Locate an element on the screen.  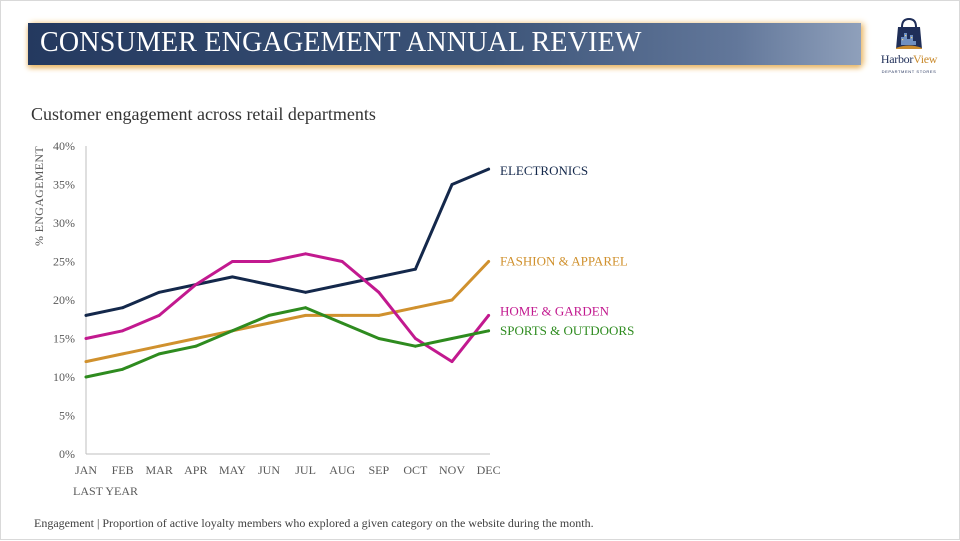
logo-subtext: DEPARTMENT STORES is located at coordinates (909, 71).